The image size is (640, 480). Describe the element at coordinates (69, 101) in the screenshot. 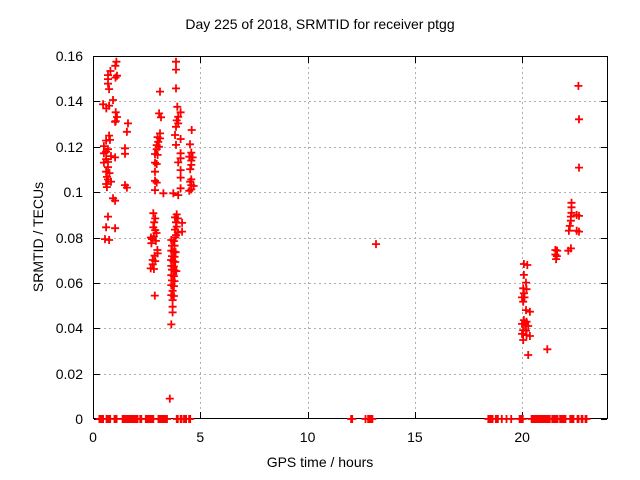

I see `y-tick-label: 0.14` at that location.